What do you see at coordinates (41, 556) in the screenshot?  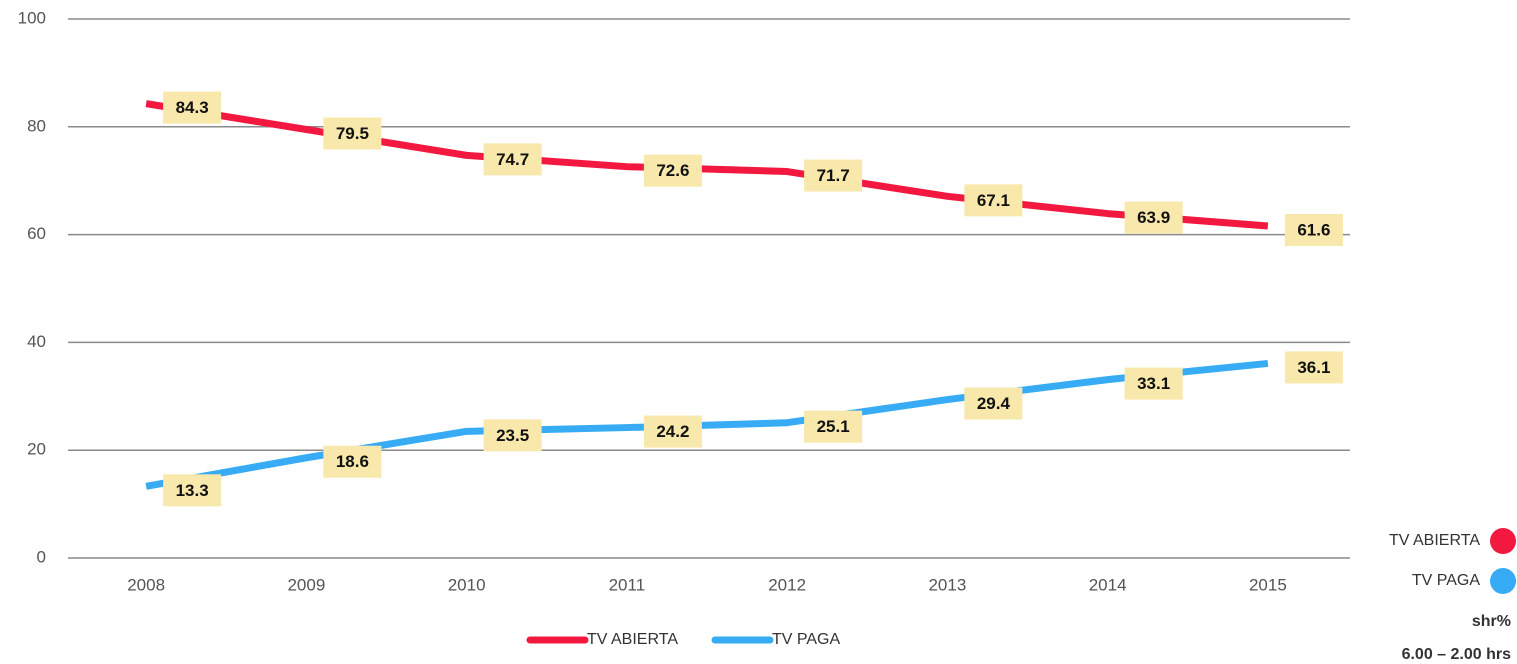 I see `y-tick-label: 0` at bounding box center [41, 556].